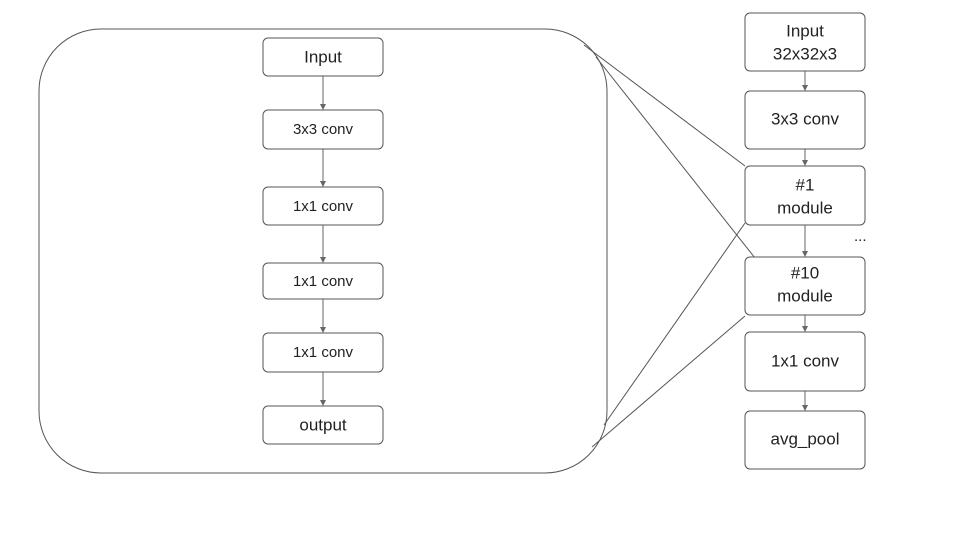 The width and height of the screenshot is (960, 540). I want to click on network-node-avg-pool-label: avg_pool, so click(804, 438).